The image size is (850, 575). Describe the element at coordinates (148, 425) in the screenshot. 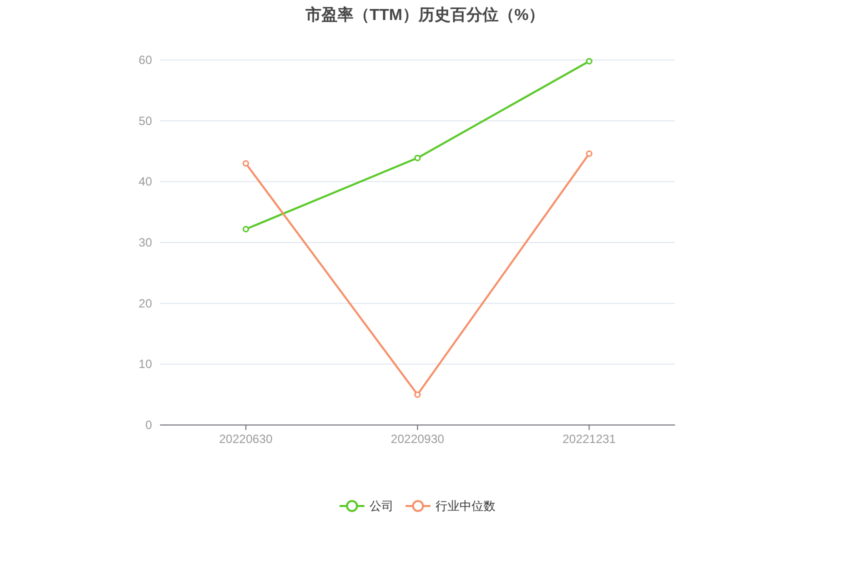

I see `y-tick-label: 0` at that location.